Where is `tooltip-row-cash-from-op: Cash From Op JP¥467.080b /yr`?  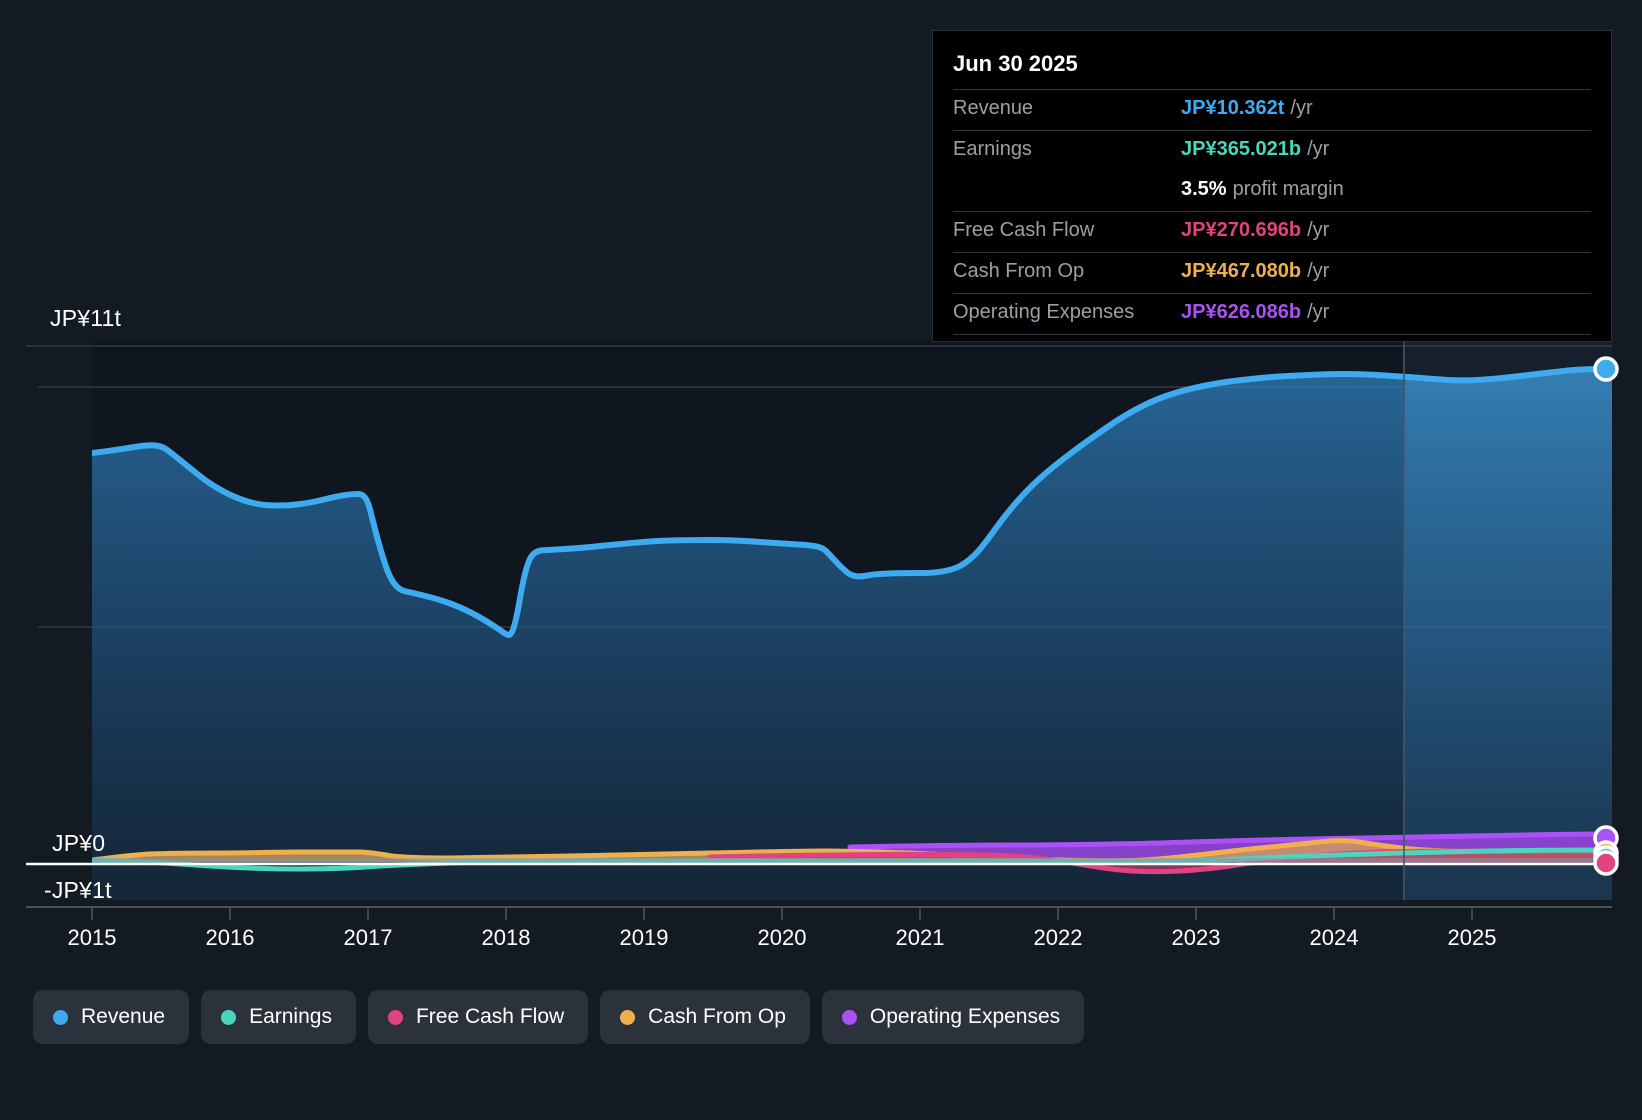
tooltip-row-cash-from-op: Cash From Op JP¥467.080b /yr is located at coordinates (1272, 272).